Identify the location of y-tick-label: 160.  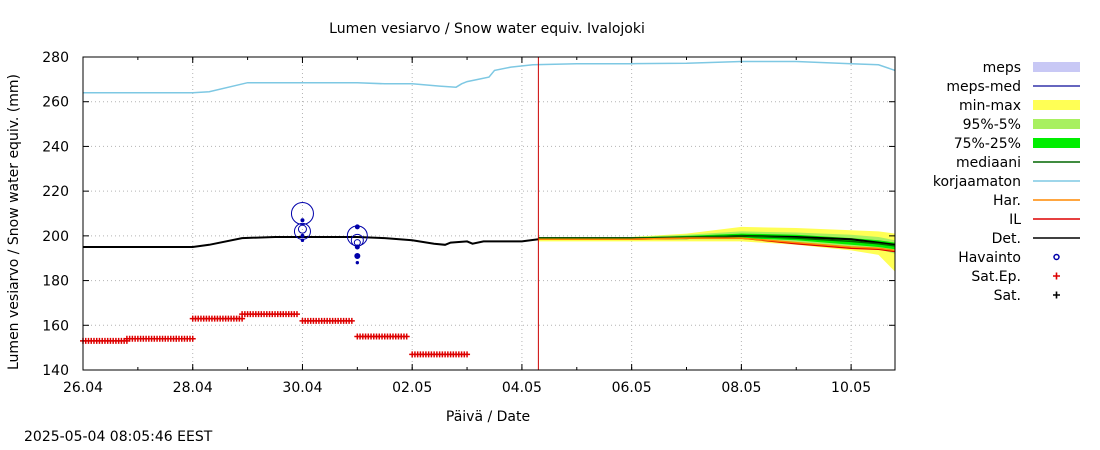
(55, 326).